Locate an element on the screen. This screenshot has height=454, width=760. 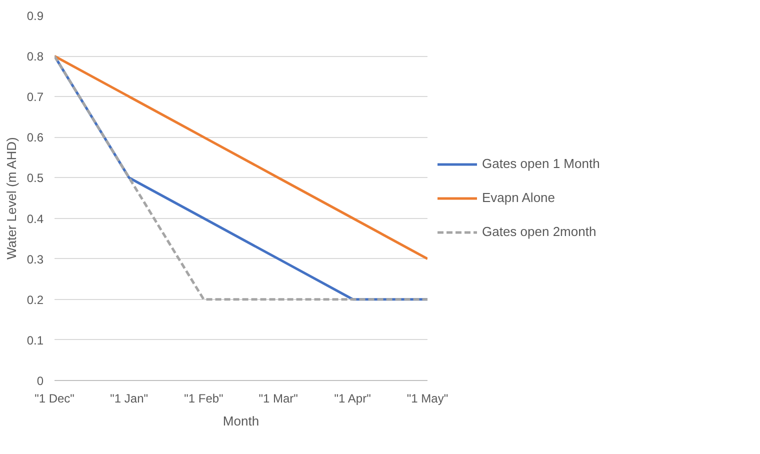
x-tick-label: "1 Jan" is located at coordinates (129, 399).